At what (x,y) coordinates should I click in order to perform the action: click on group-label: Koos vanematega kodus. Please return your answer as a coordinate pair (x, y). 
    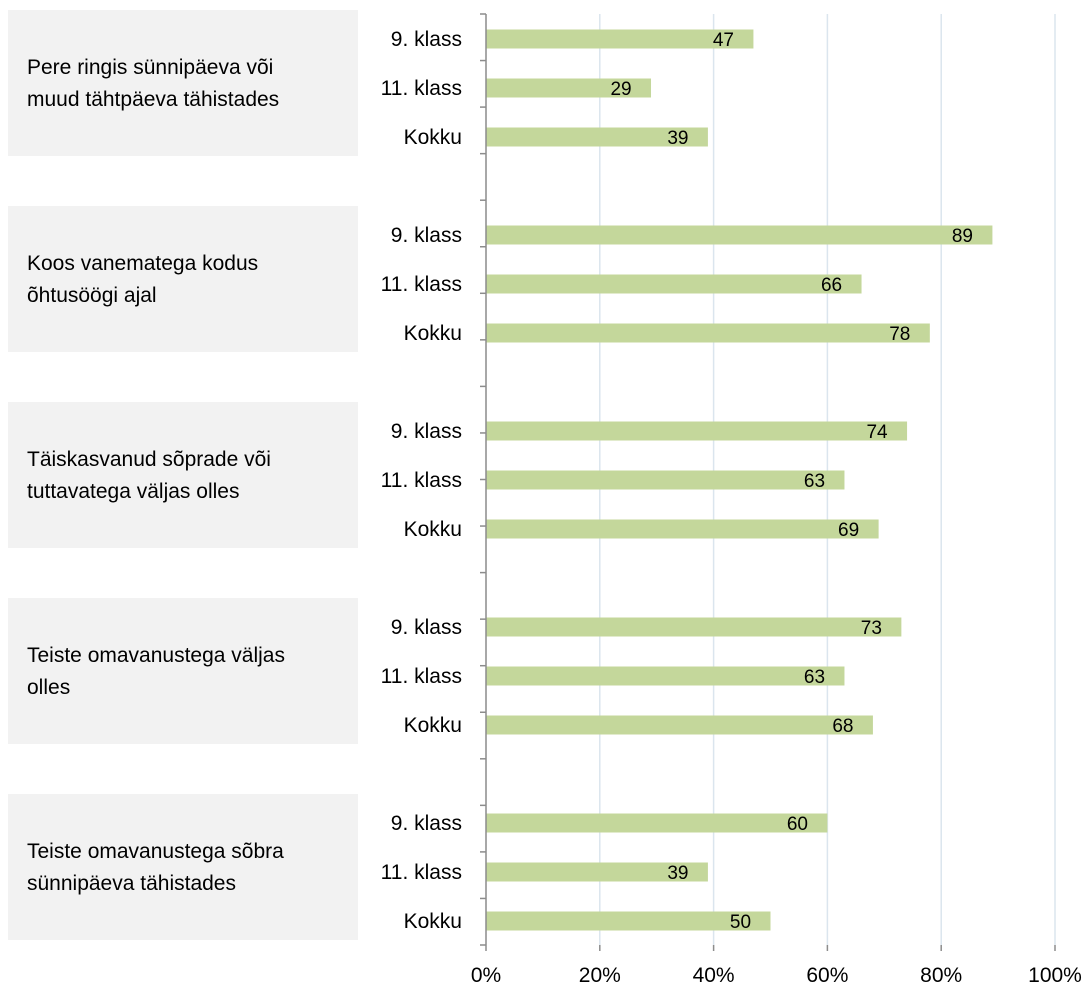
    Looking at the image, I should click on (142, 263).